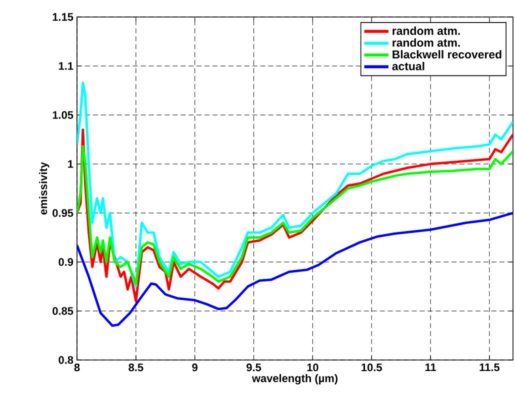  I want to click on y-tick-label: 1.15, so click(63, 17).